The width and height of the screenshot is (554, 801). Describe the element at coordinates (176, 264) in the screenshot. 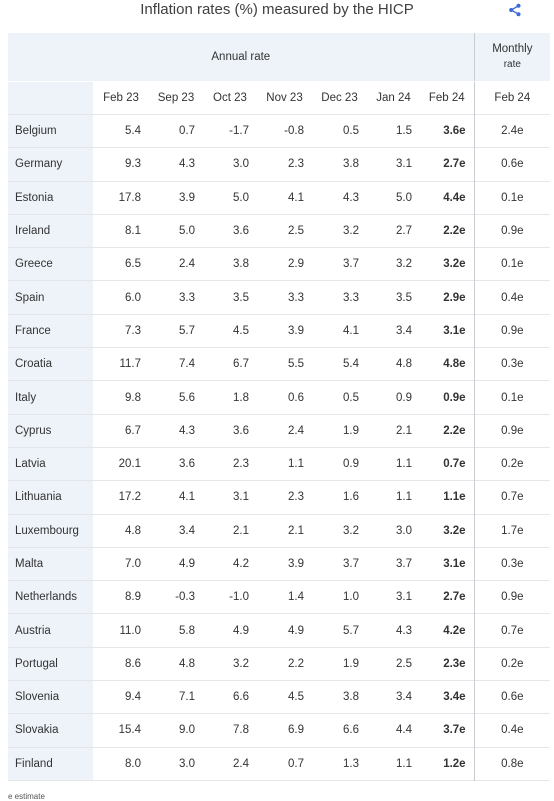

I see `value-cell: 2.4` at that location.